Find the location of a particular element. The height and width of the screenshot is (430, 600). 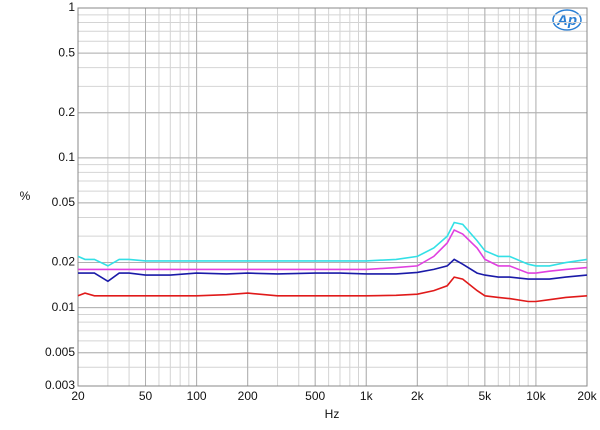

y-tick-label: 0.003 is located at coordinates (60, 385).